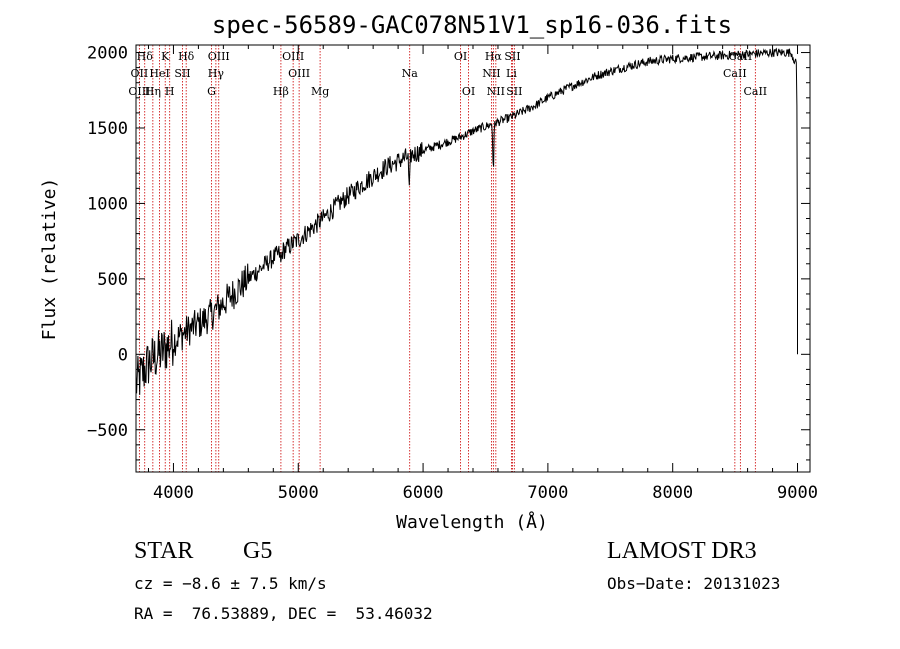 The width and height of the screenshot is (900, 649). Describe the element at coordinates (672, 493) in the screenshot. I see `x-tick-label: 8000` at that location.